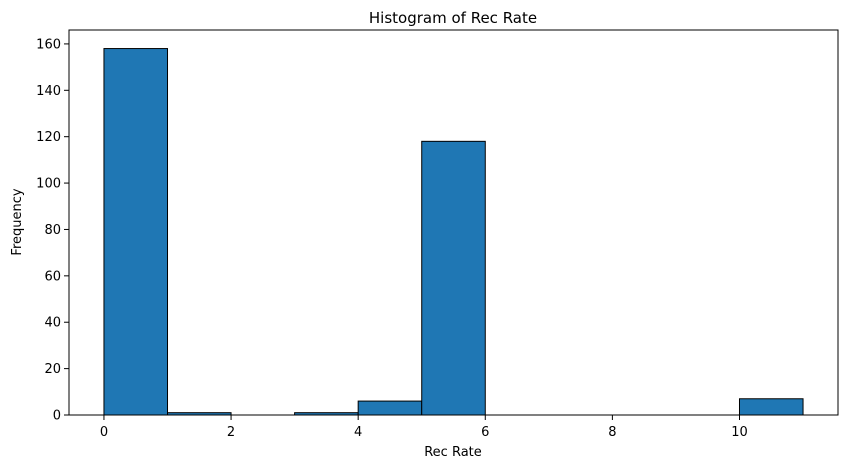  I want to click on y-tick-label: 160, so click(48, 44).